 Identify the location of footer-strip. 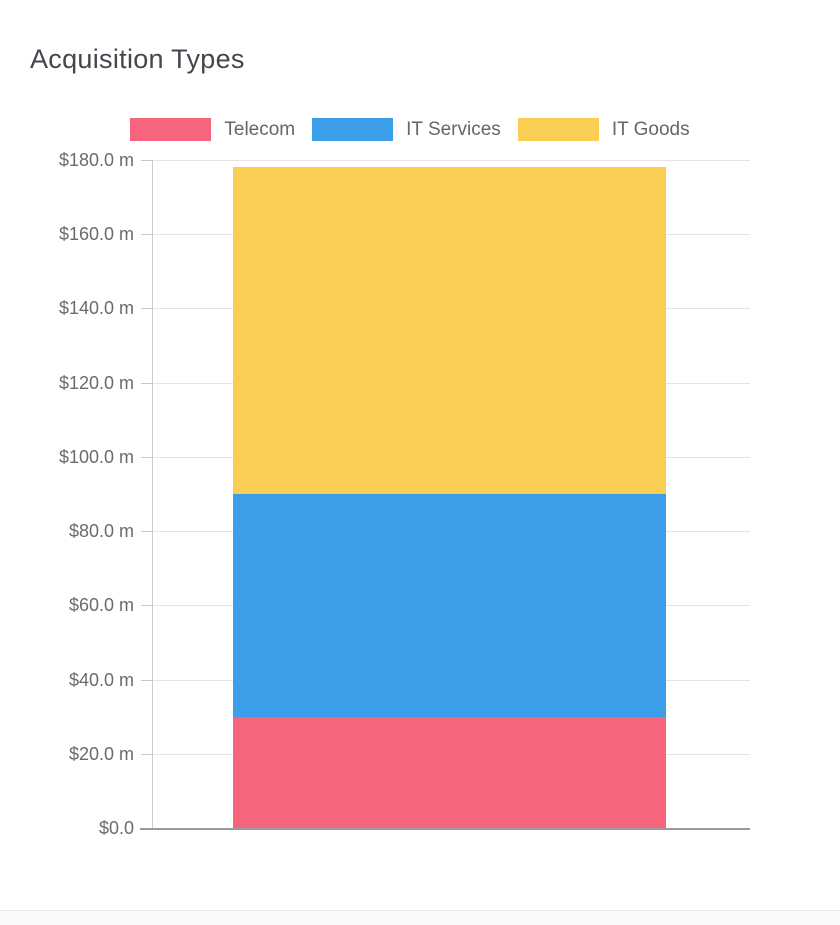
(420, 918).